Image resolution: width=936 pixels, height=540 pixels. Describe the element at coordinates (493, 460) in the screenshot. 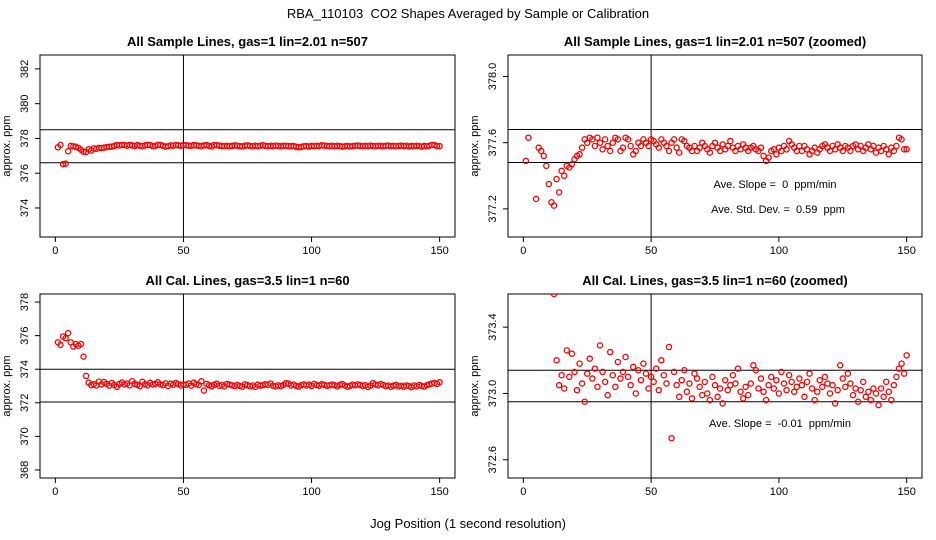

I see `y-tick-label: 372.6` at that location.